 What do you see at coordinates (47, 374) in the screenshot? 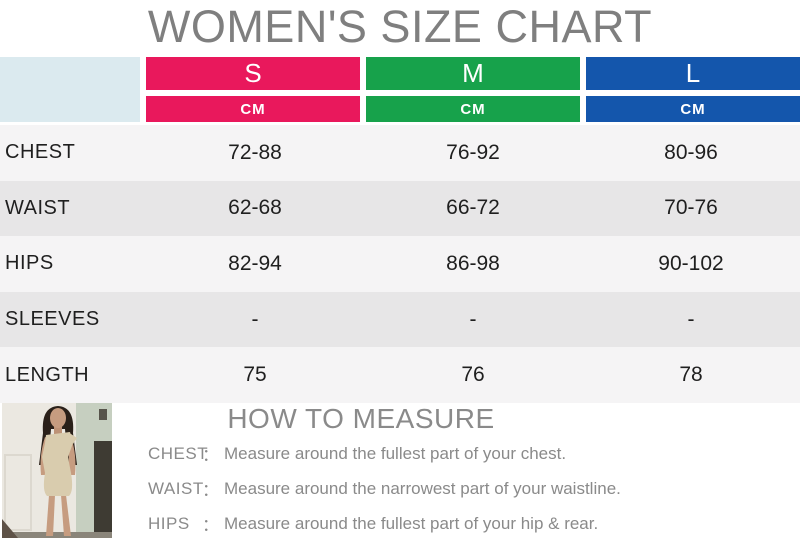
I see `row-label: LENGTH` at bounding box center [47, 374].